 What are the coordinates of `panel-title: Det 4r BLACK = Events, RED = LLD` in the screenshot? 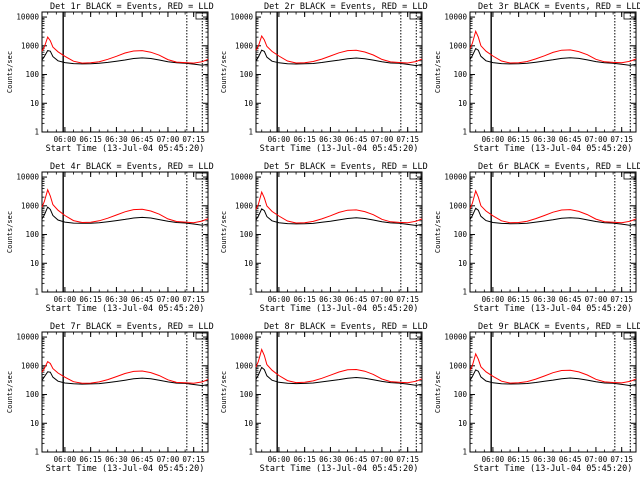 It's located at (132, 167).